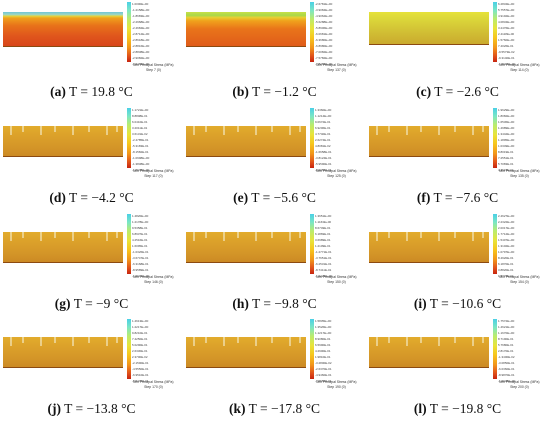  What do you see at coordinates (323, 351) in the screenshot?
I see `legend-tick-label: 4.2900E-01` at bounding box center [323, 351].